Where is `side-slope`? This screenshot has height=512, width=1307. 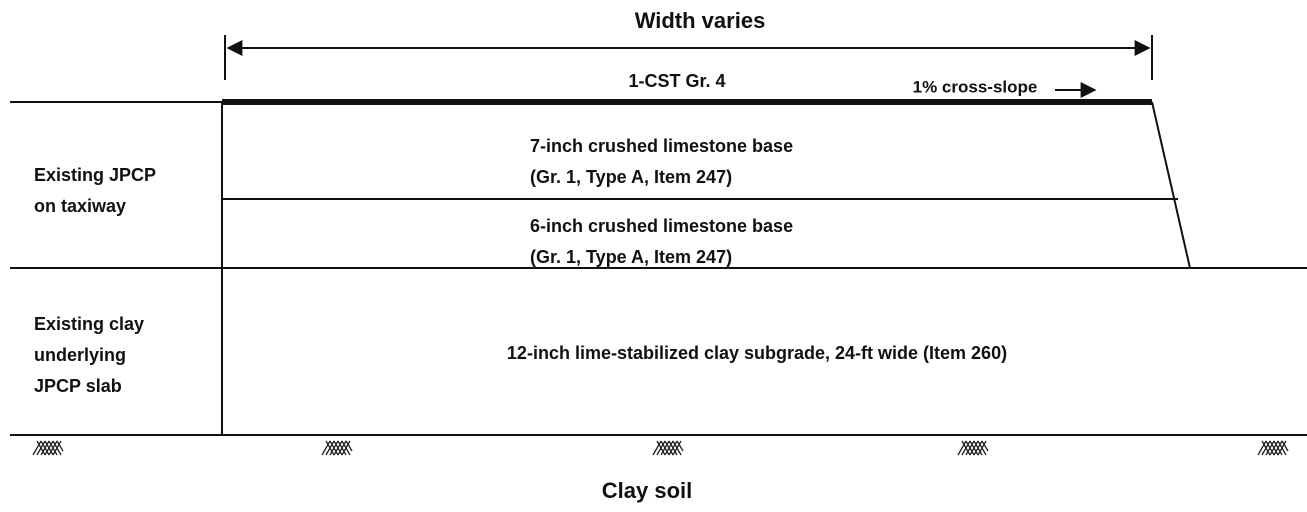
side-slope is located at coordinates (1171, 185).